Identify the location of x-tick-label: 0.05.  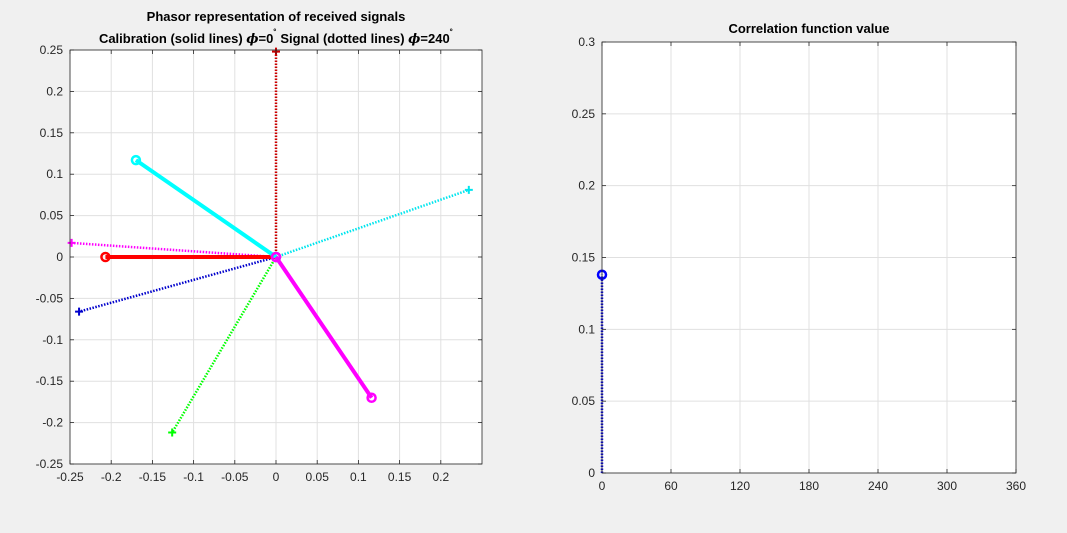
(318, 477).